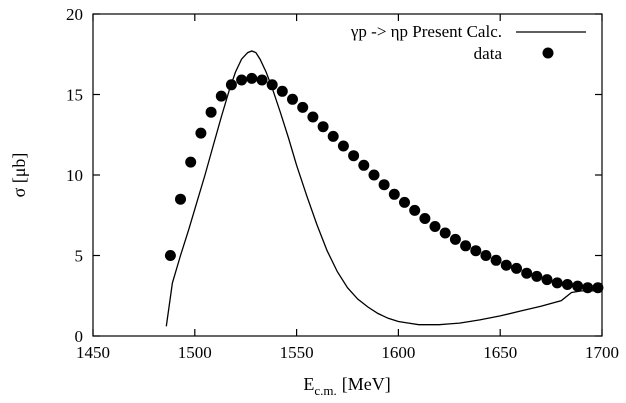 Image resolution: width=626 pixels, height=403 pixels. What do you see at coordinates (325, 390) in the screenshot?
I see `x-axis-label-subscript: c.m.` at bounding box center [325, 390].